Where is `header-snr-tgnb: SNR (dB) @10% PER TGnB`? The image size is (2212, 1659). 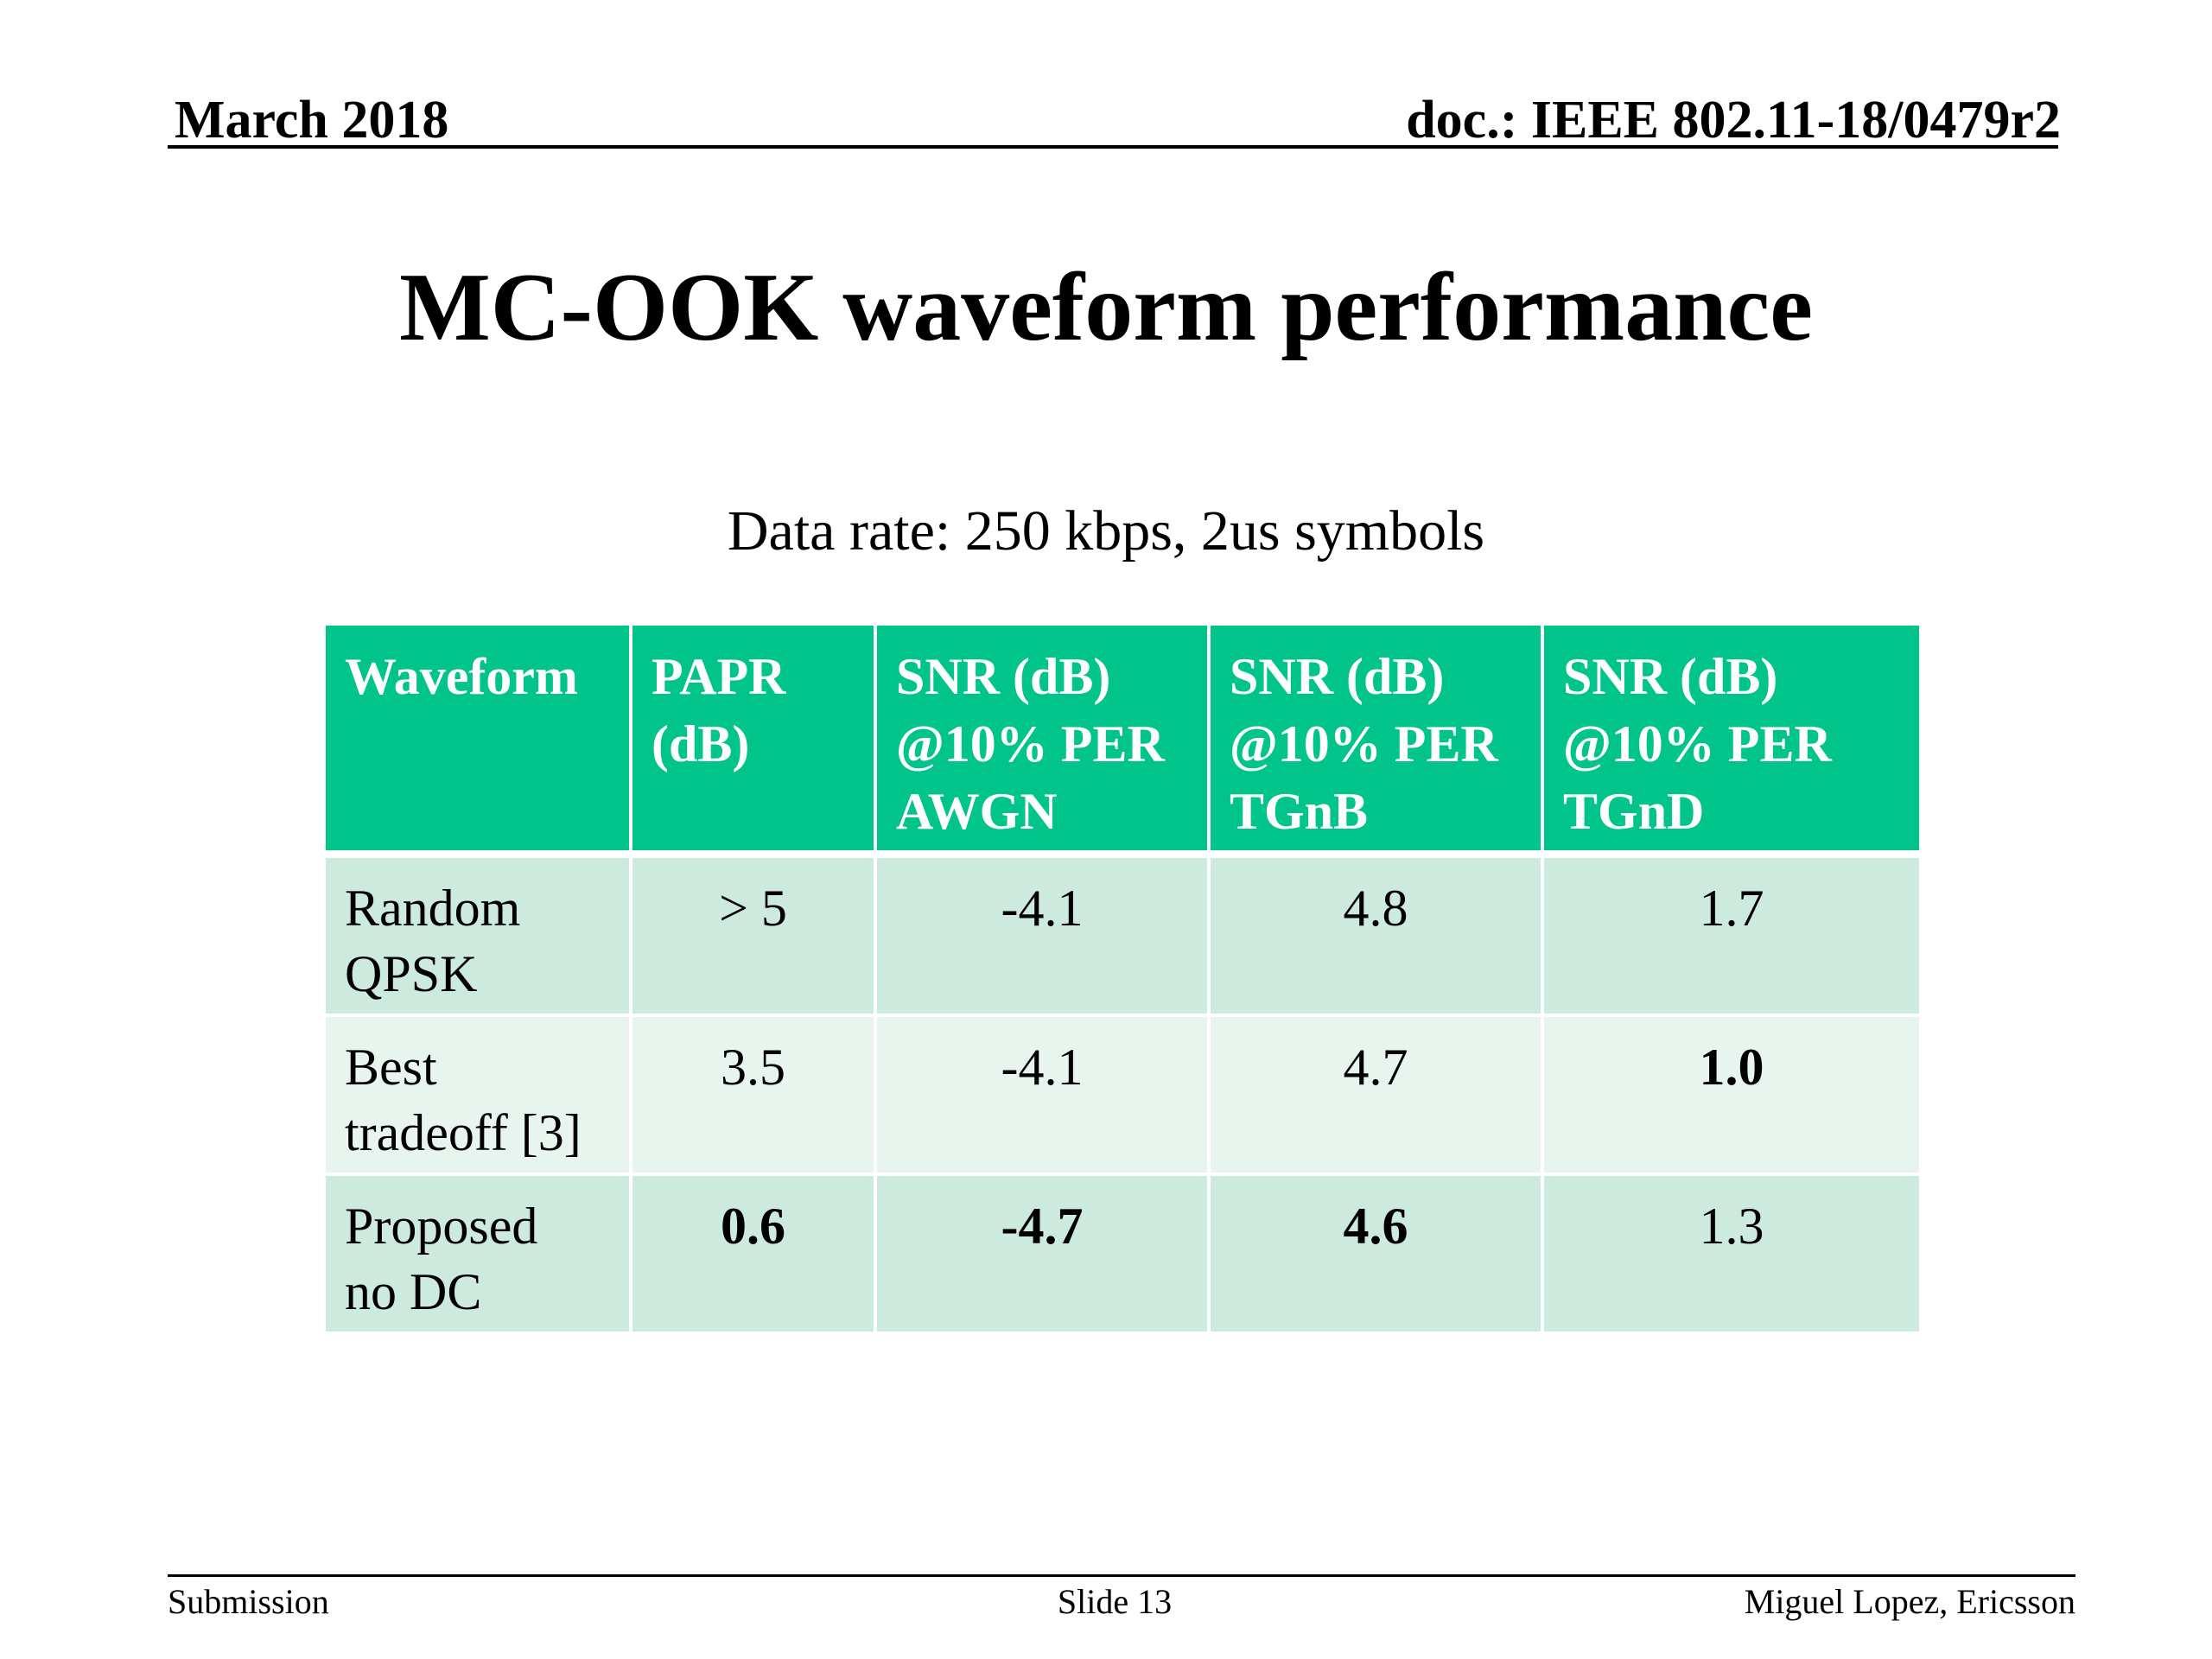 header-snr-tgnb: SNR (dB) @10% PER TGnB is located at coordinates (1375, 740).